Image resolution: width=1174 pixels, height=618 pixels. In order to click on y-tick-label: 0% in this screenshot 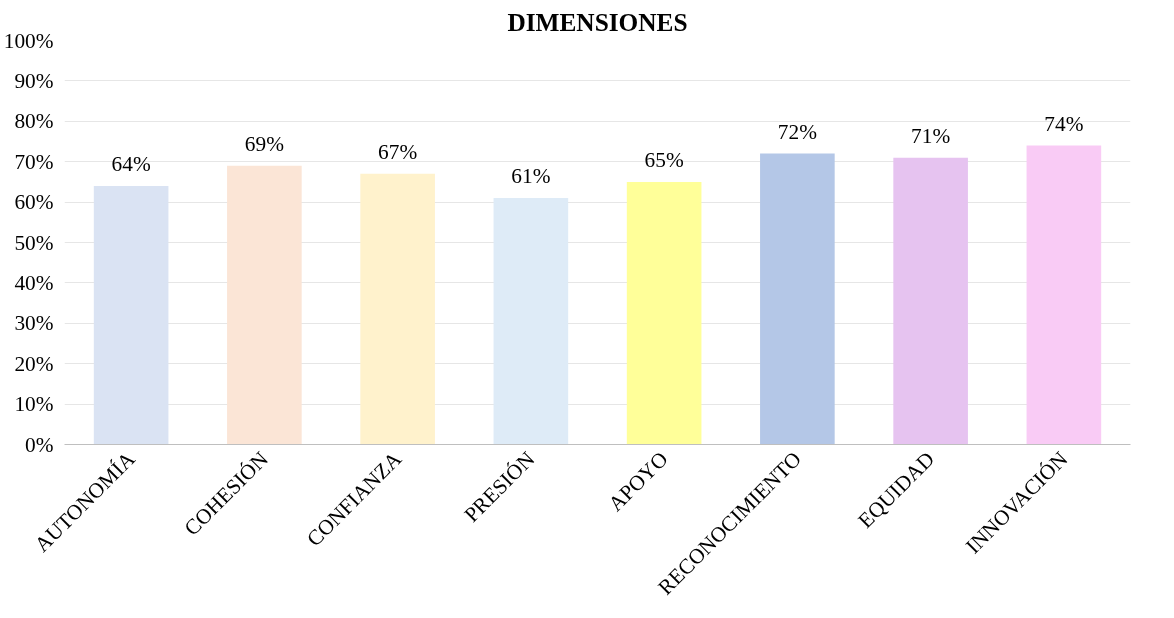, I will do `click(39, 444)`.